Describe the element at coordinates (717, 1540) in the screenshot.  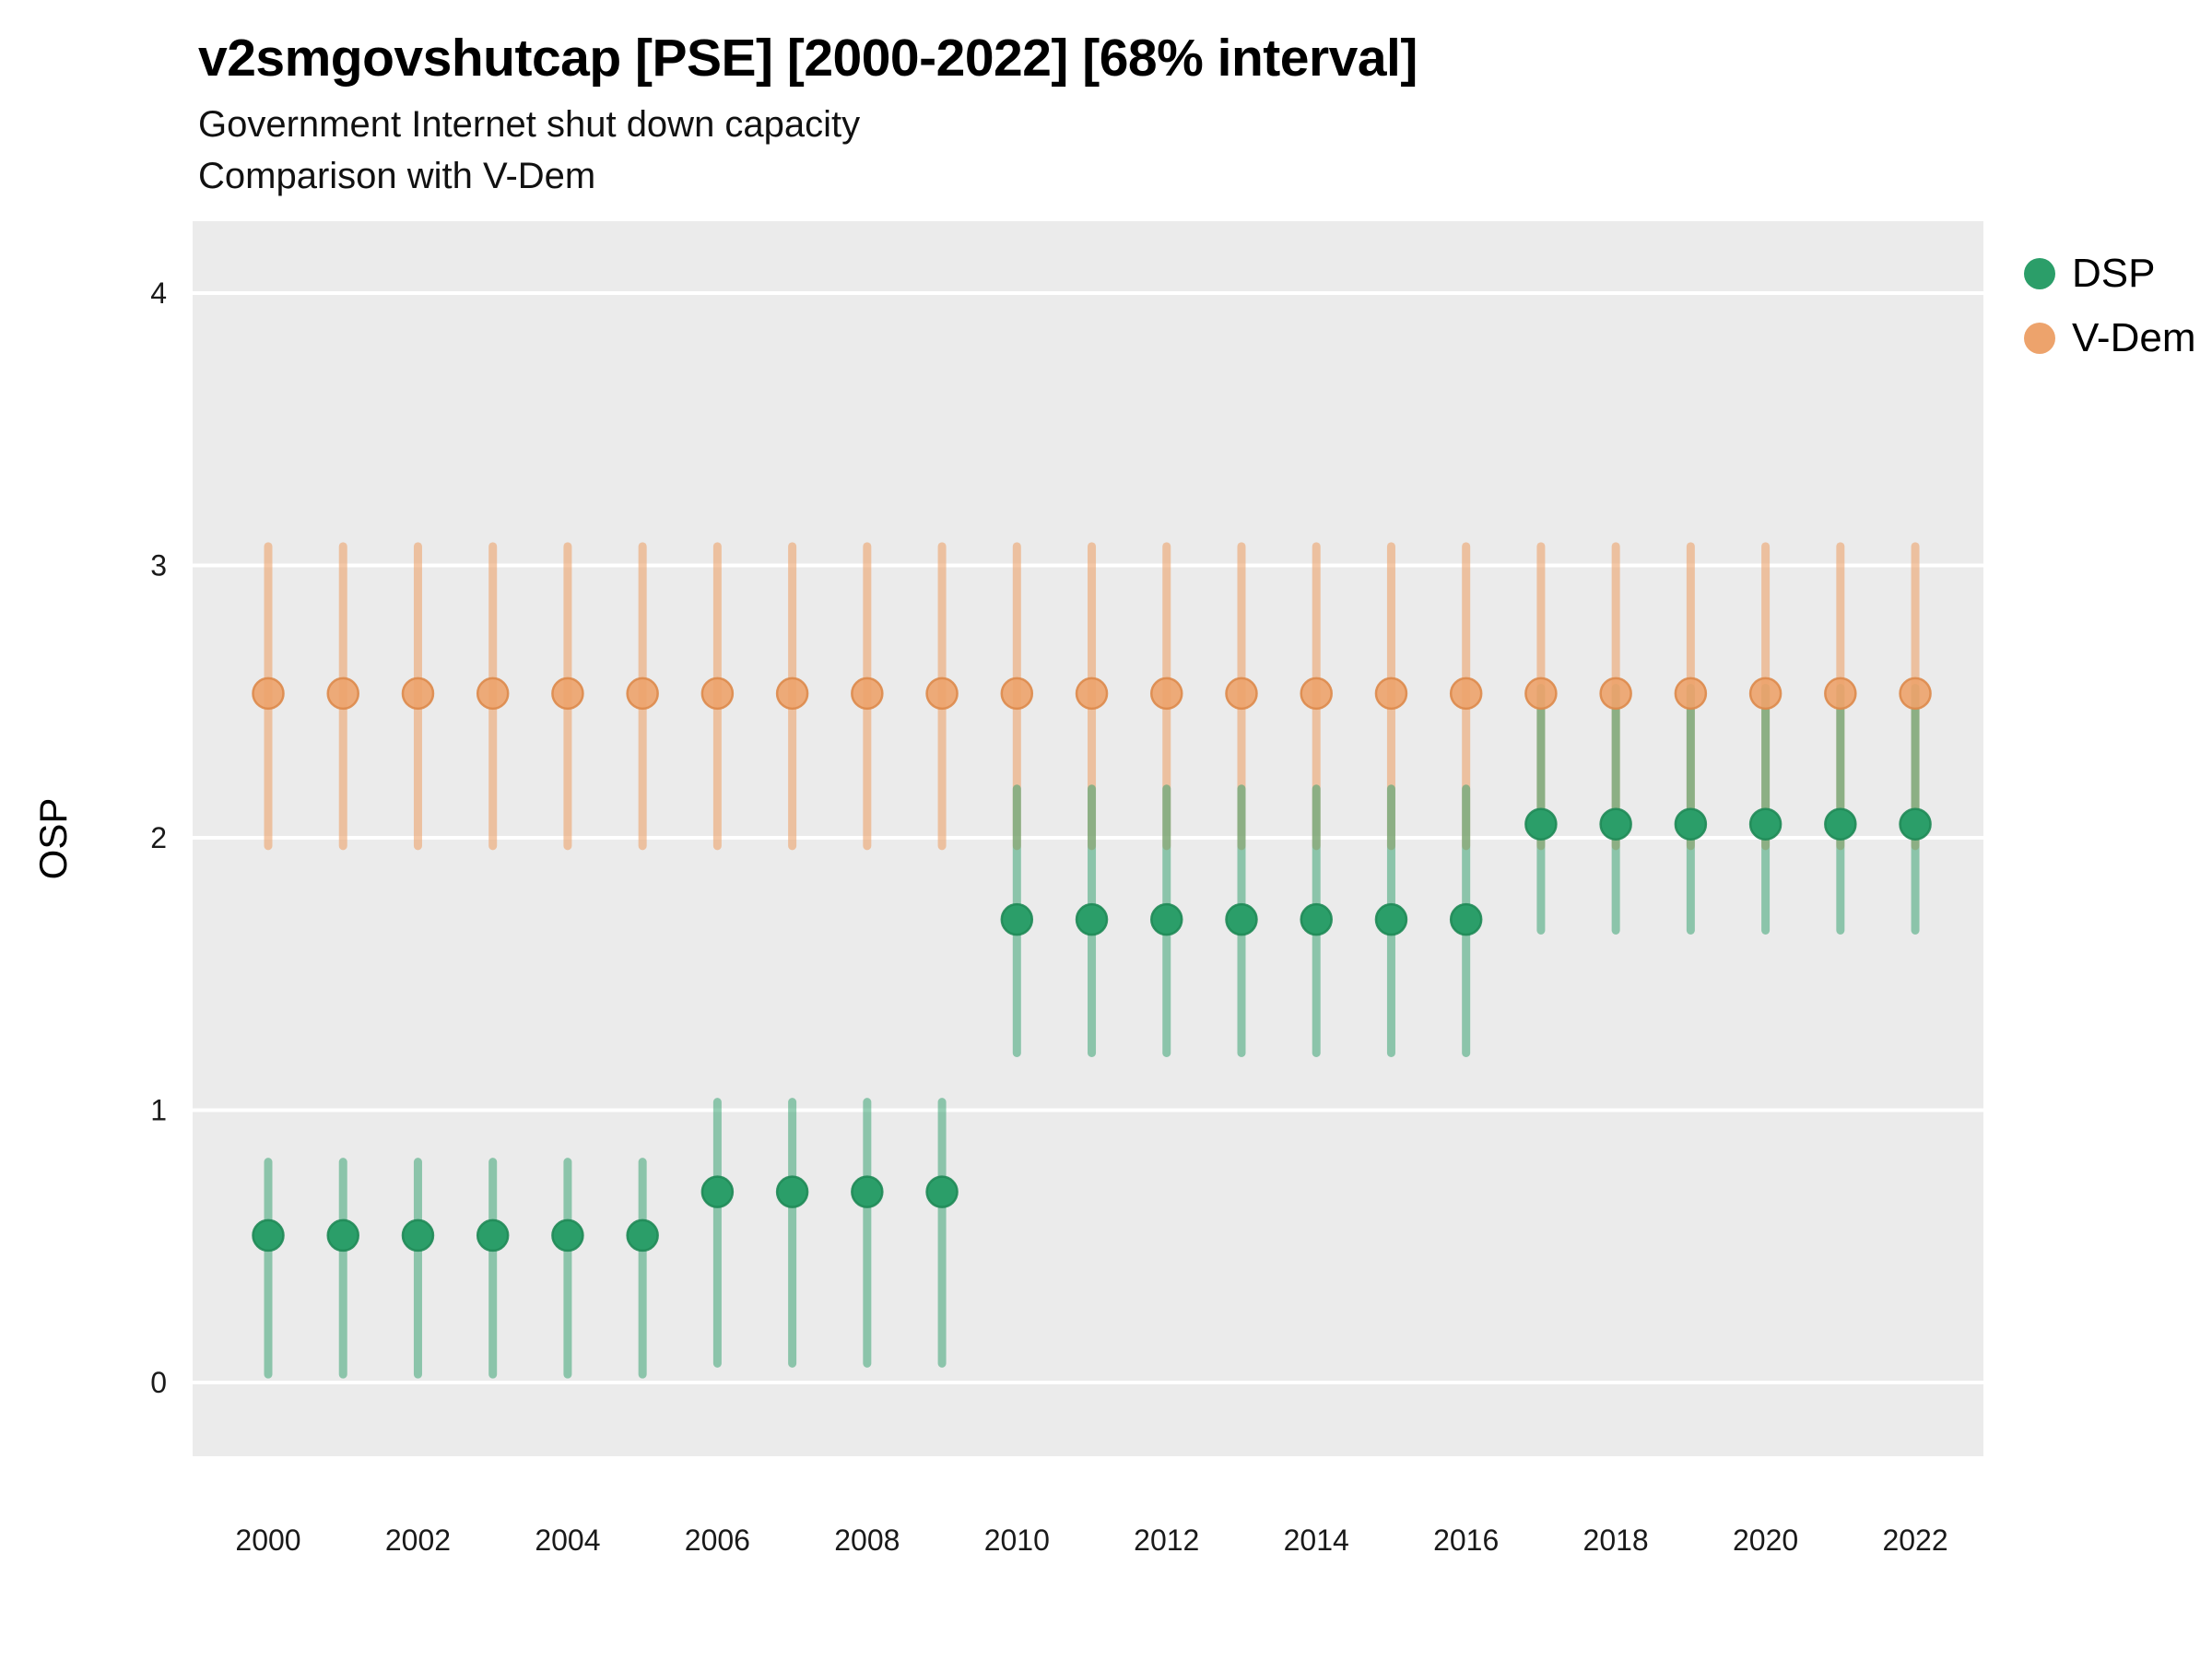
I see `x-tick-label-2006: 2006` at that location.